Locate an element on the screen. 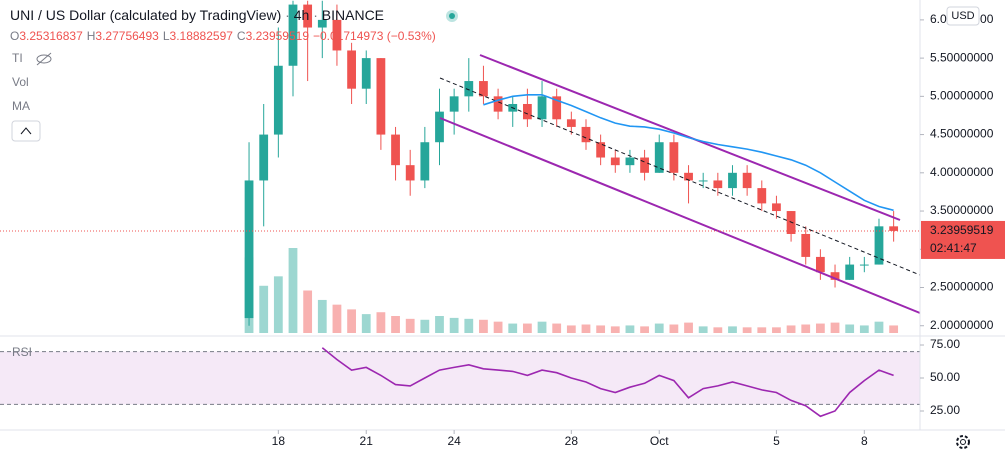  ohlc-value: 3.25316837 is located at coordinates (51, 36).